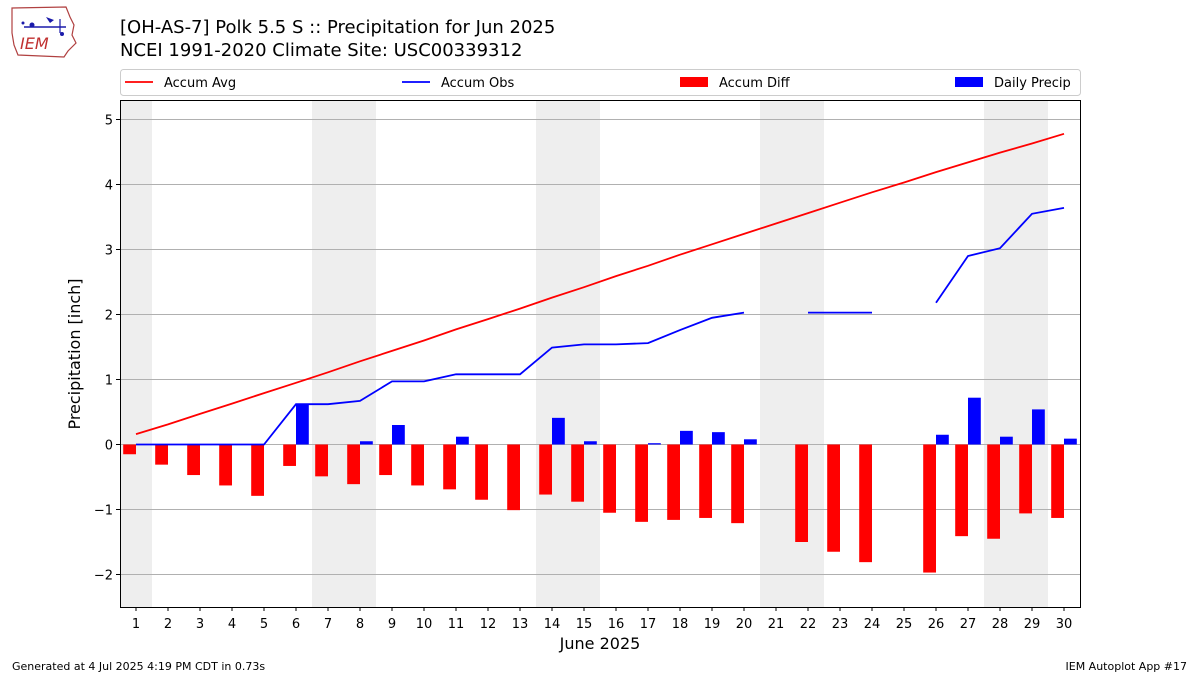 Image resolution: width=1200 pixels, height=675 pixels. What do you see at coordinates (488, 624) in the screenshot?
I see `xtick-label: 12` at bounding box center [488, 624].